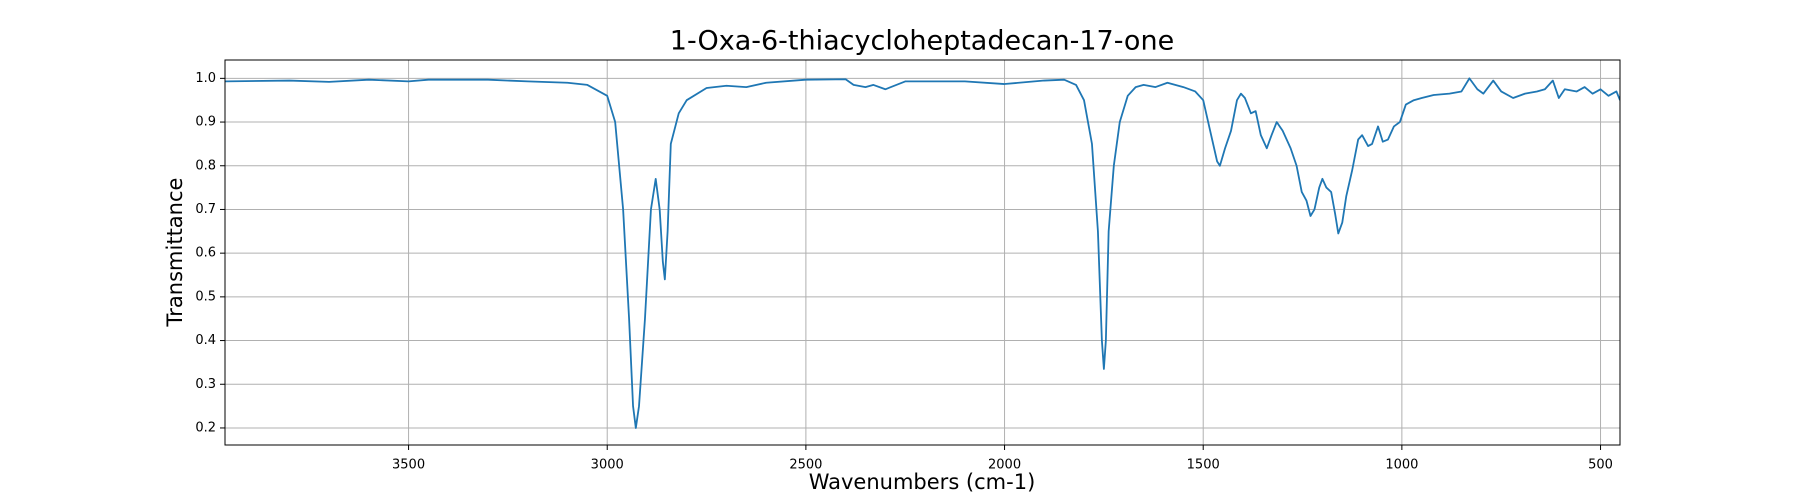 The image size is (1800, 500). What do you see at coordinates (1600, 465) in the screenshot?
I see `x-tick-label: 500` at bounding box center [1600, 465].